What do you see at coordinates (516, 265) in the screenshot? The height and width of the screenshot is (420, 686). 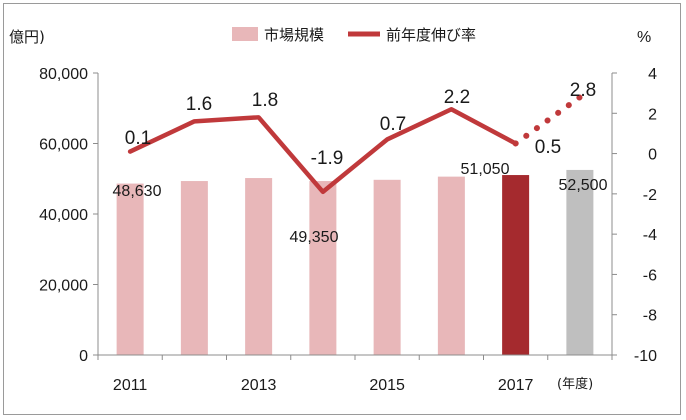 I see `bar-2017` at bounding box center [516, 265].